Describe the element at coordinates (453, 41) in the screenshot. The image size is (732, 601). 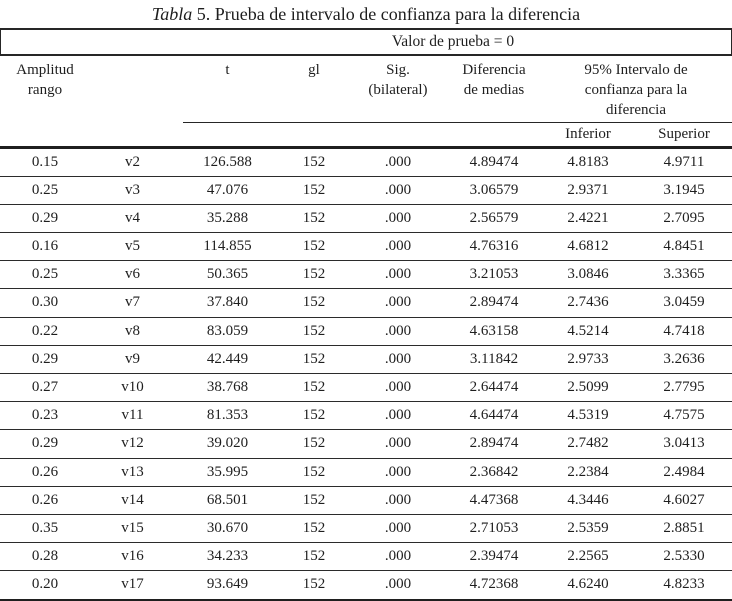
I see `test-value-label: Valor de prueba = 0` at that location.